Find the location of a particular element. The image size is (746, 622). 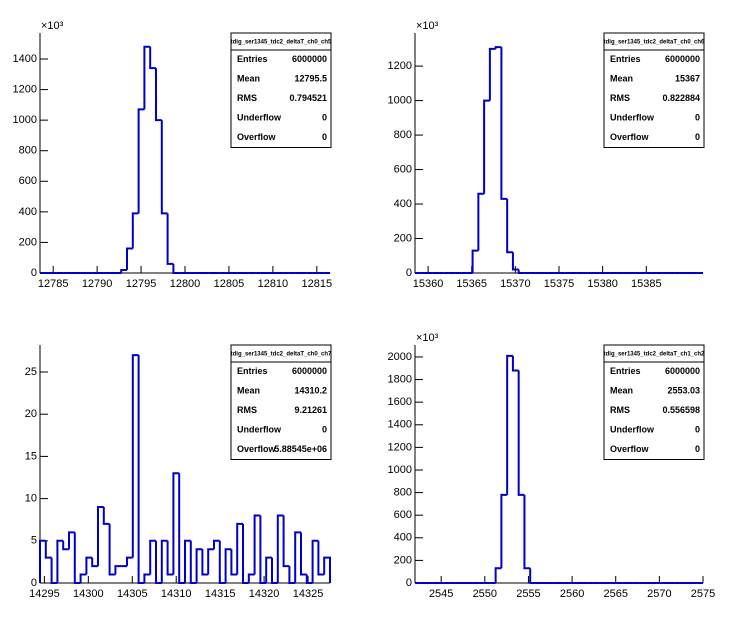

x-tick-label: 14300 is located at coordinates (88, 594).